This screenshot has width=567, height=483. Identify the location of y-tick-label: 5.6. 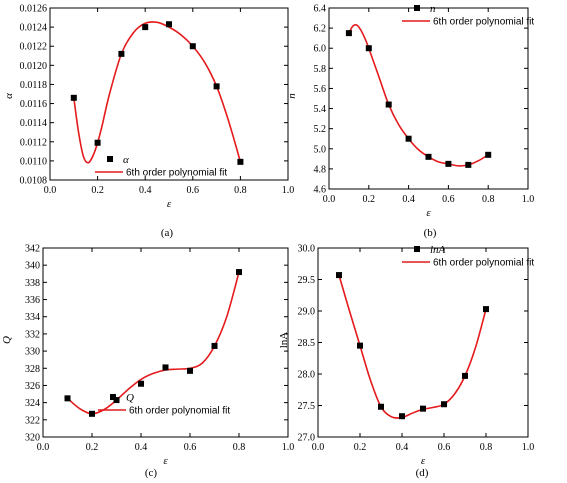
(320, 89).